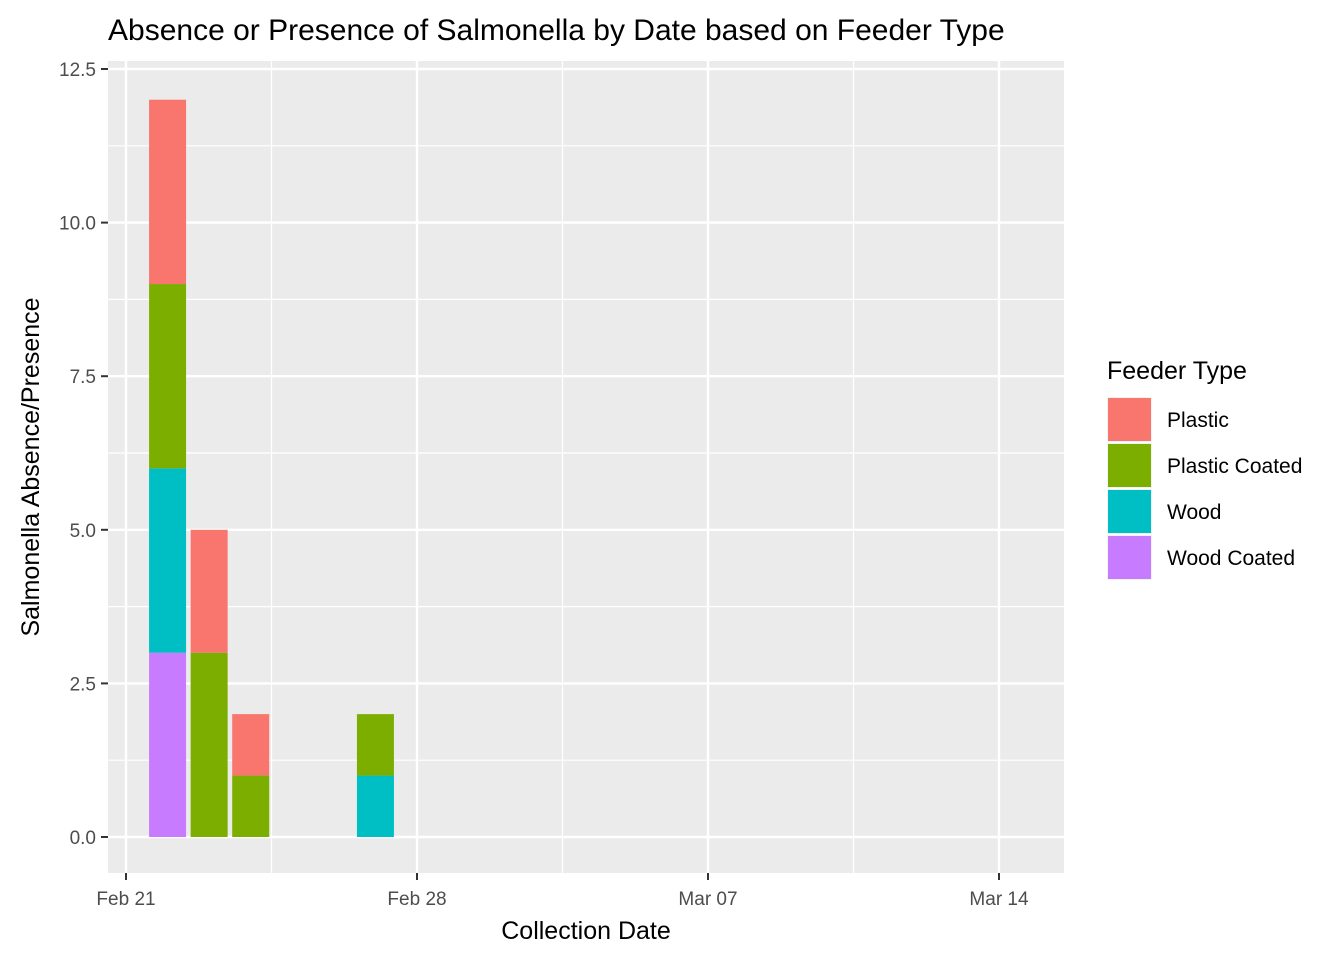 Image resolution: width=1344 pixels, height=960 pixels. Describe the element at coordinates (1177, 371) in the screenshot. I see `legend-title: Feeder Type` at that location.